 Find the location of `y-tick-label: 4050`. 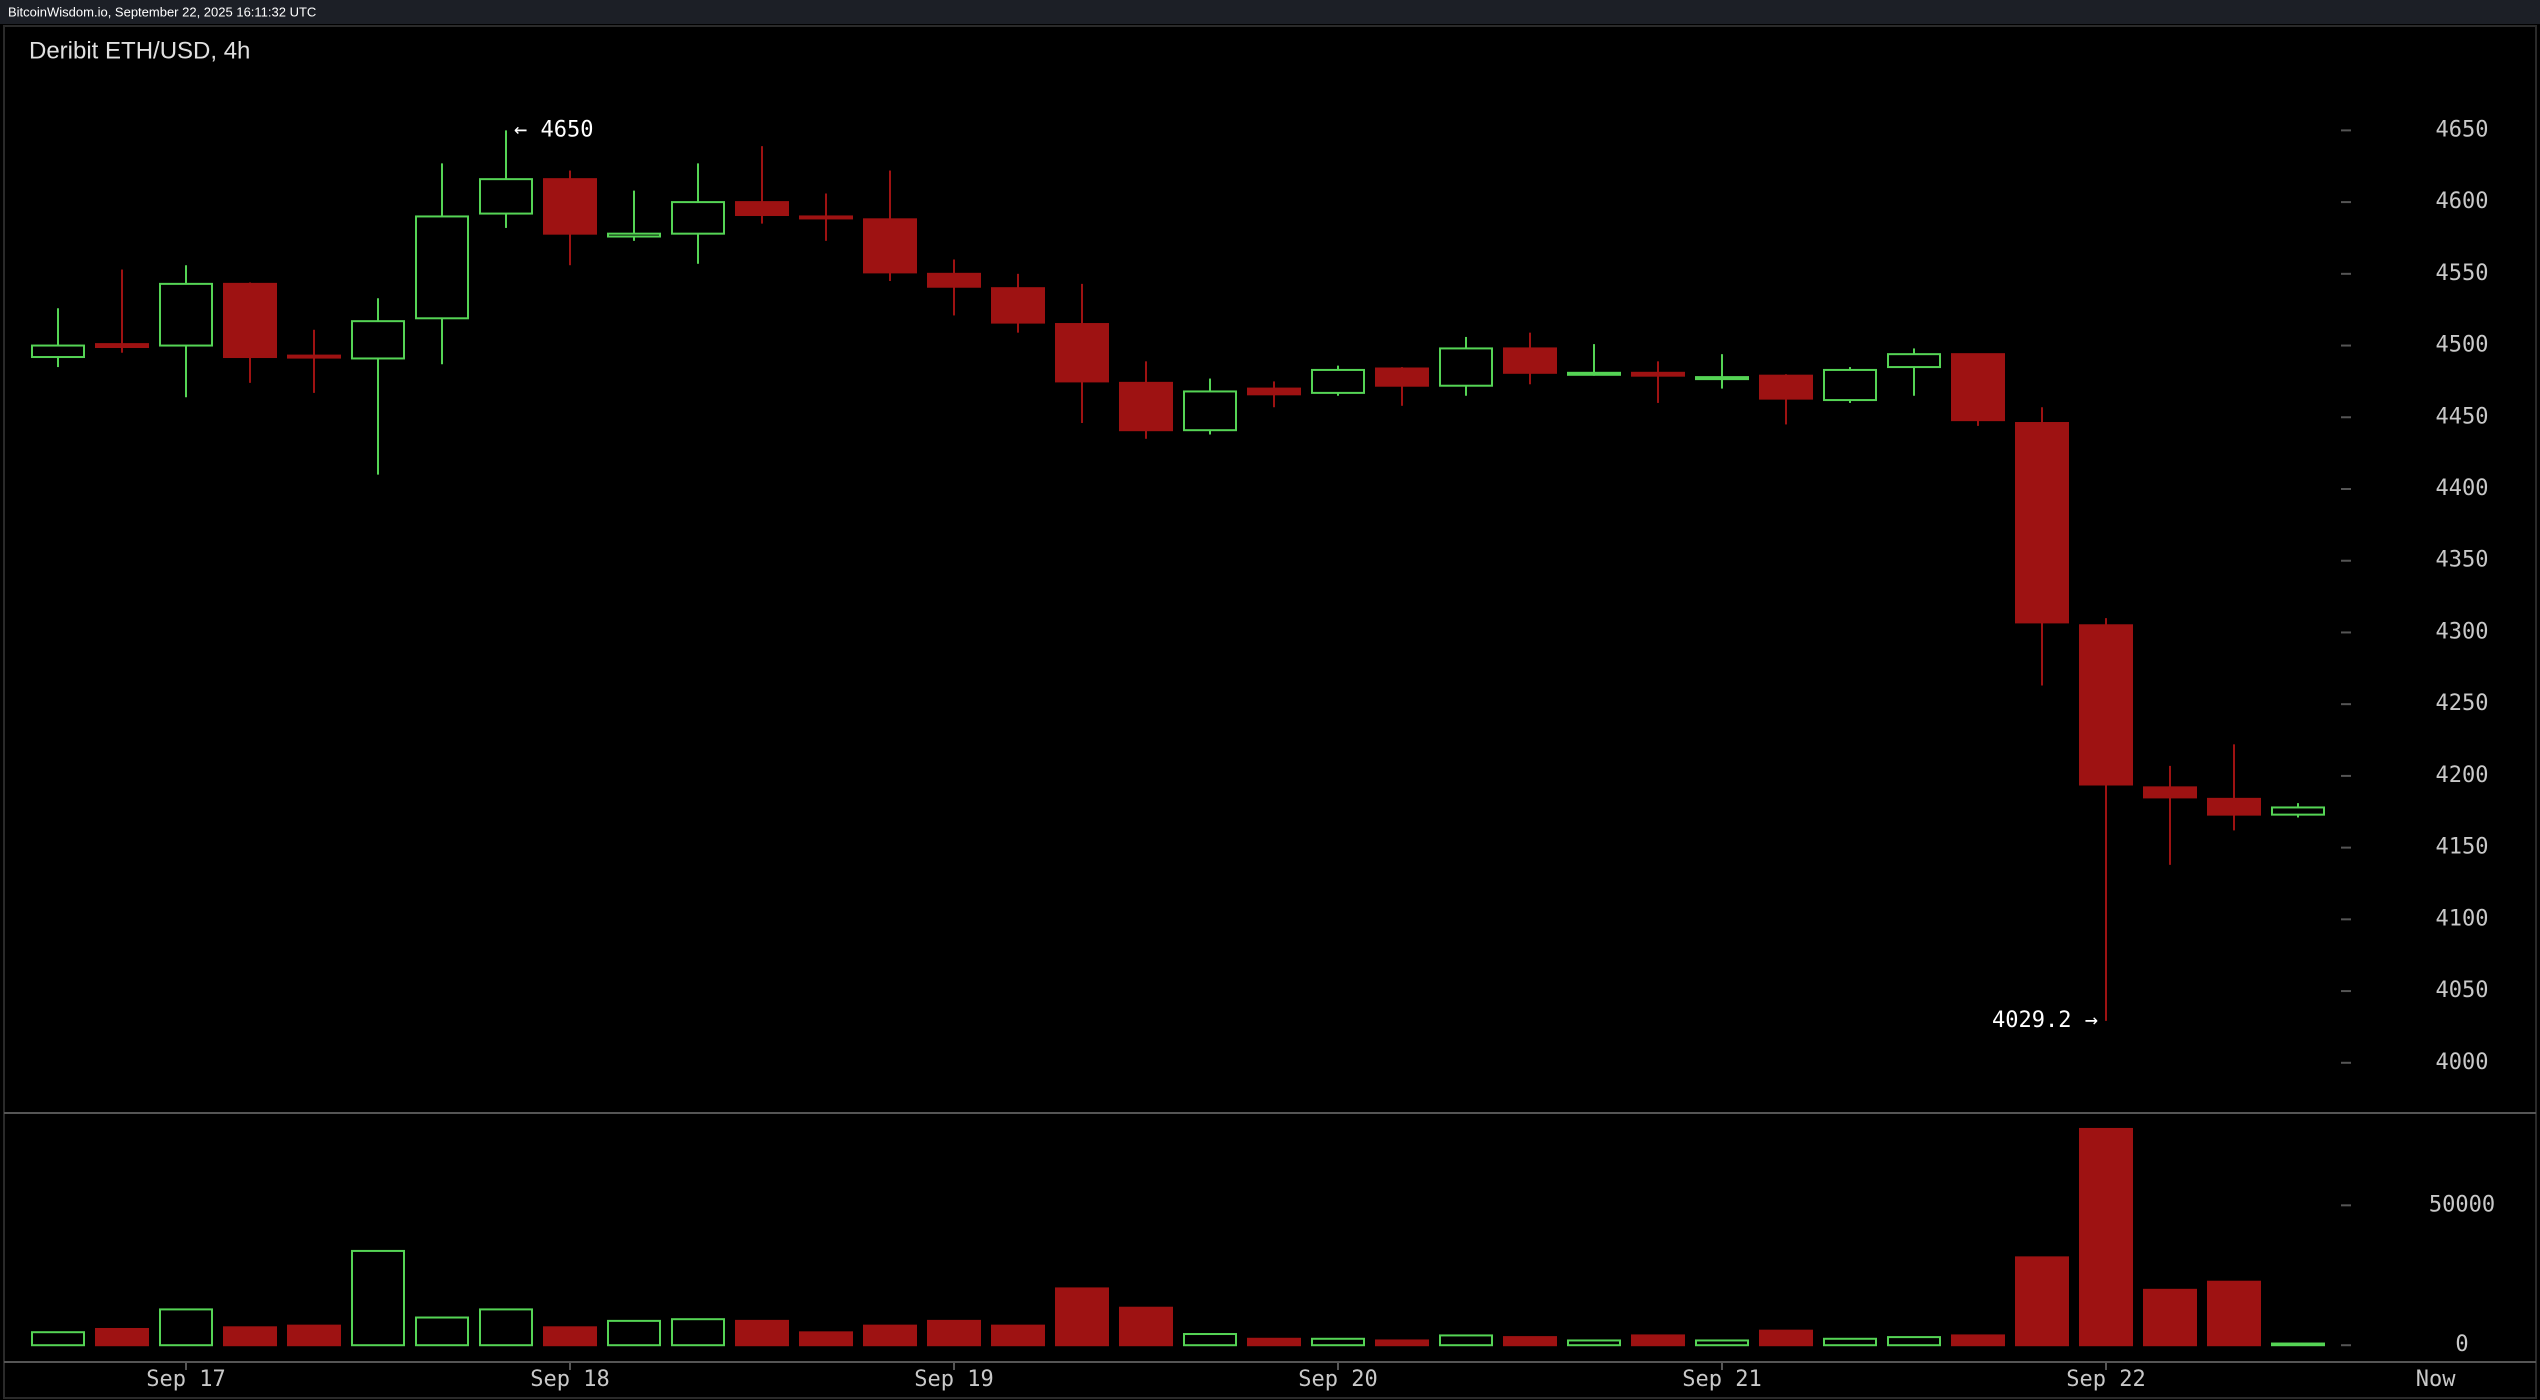

y-tick-label: 4050 is located at coordinates (2462, 990).